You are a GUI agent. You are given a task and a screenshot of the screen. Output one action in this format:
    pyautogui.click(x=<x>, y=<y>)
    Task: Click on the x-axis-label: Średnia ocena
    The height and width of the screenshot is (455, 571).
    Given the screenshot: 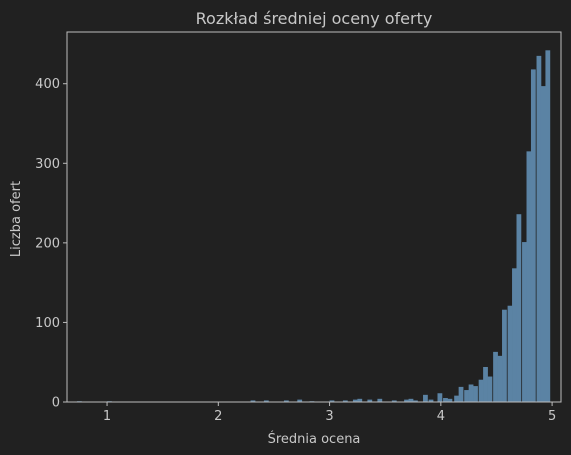 What is the action you would take?
    pyautogui.click(x=314, y=439)
    